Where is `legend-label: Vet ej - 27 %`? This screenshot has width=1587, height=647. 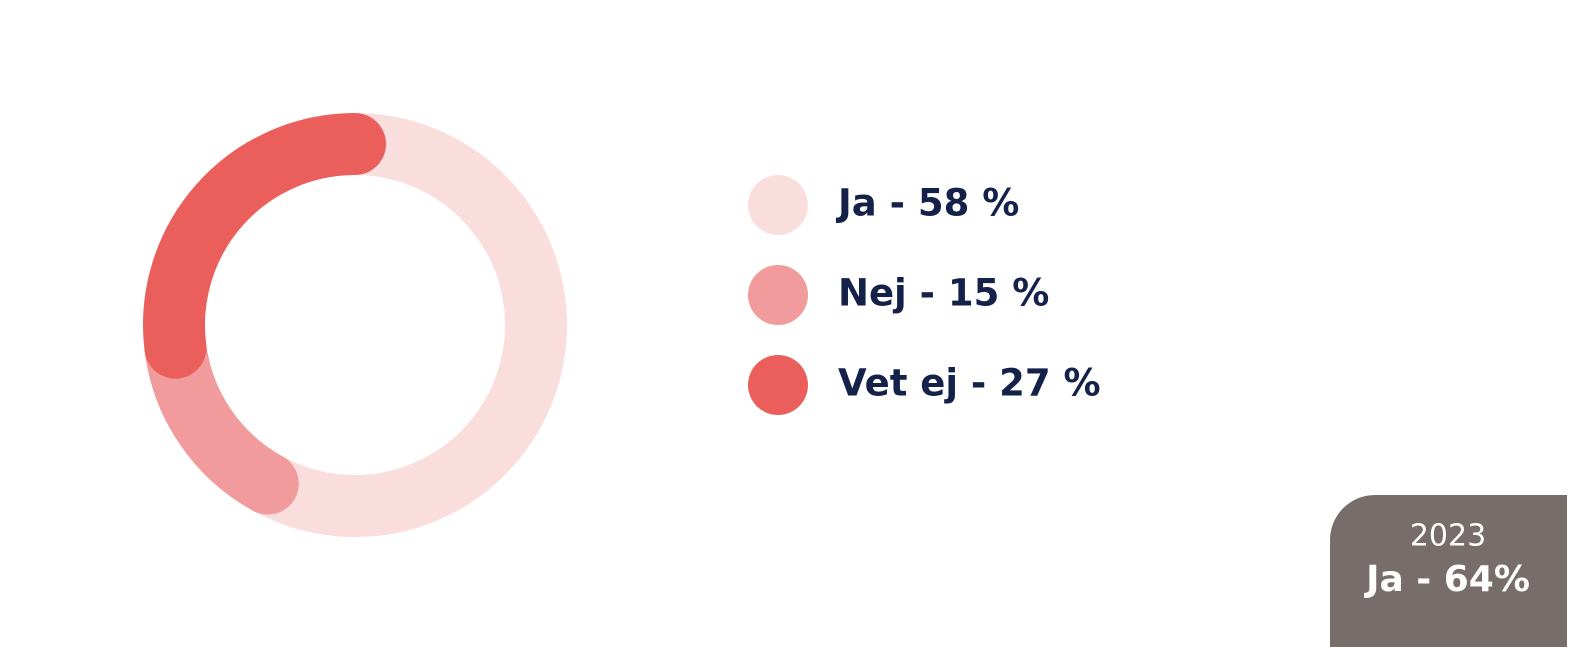 legend-label: Vet ej - 27 % is located at coordinates (969, 383).